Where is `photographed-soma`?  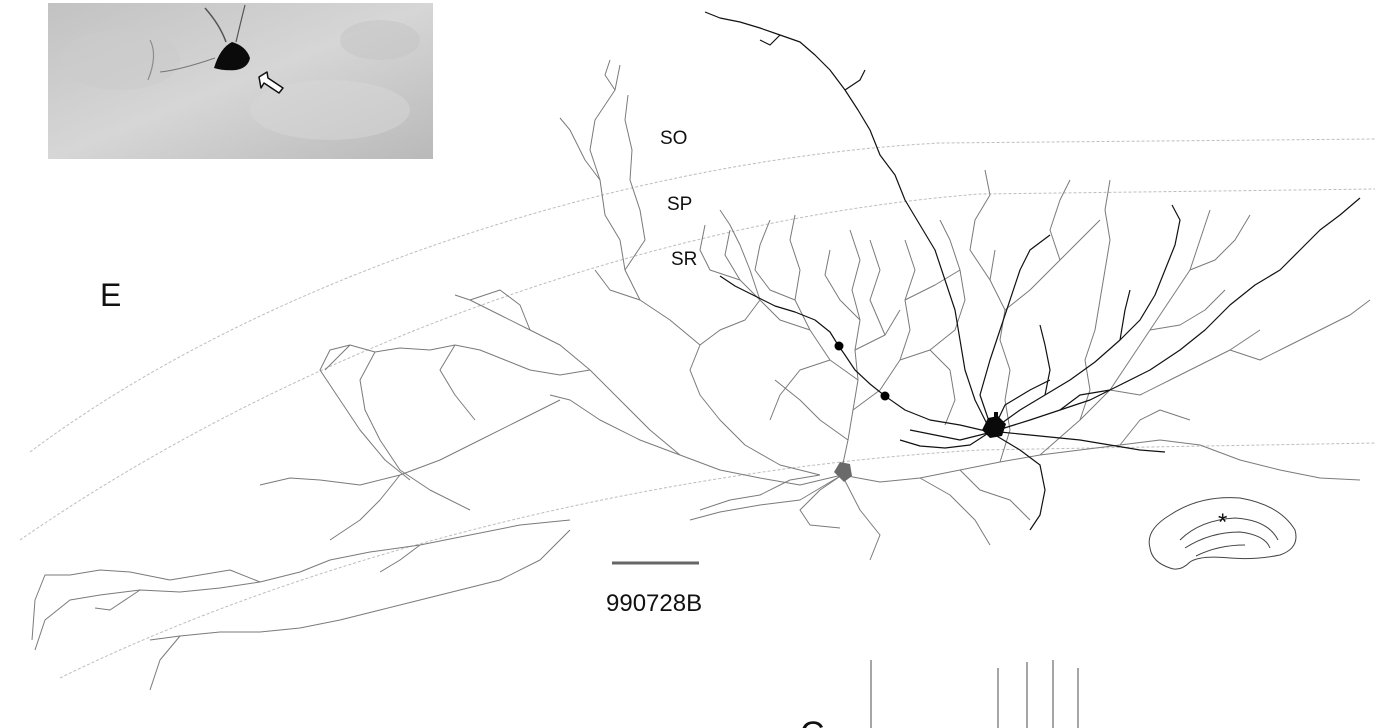
photographed-soma is located at coordinates (232, 56).